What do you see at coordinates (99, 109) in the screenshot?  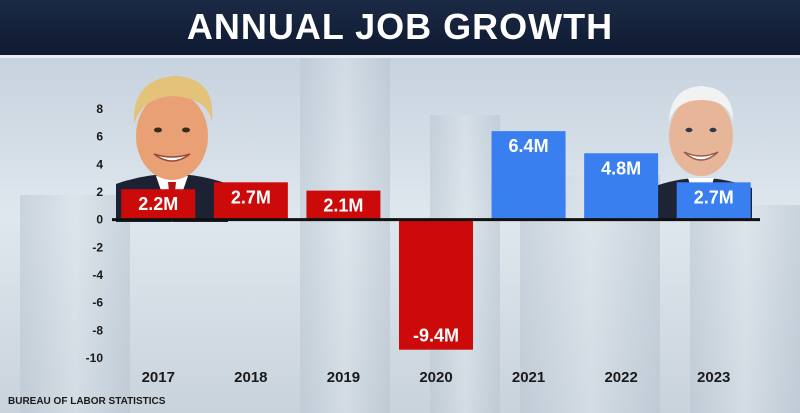 I see `y-tick-label: 8` at bounding box center [99, 109].